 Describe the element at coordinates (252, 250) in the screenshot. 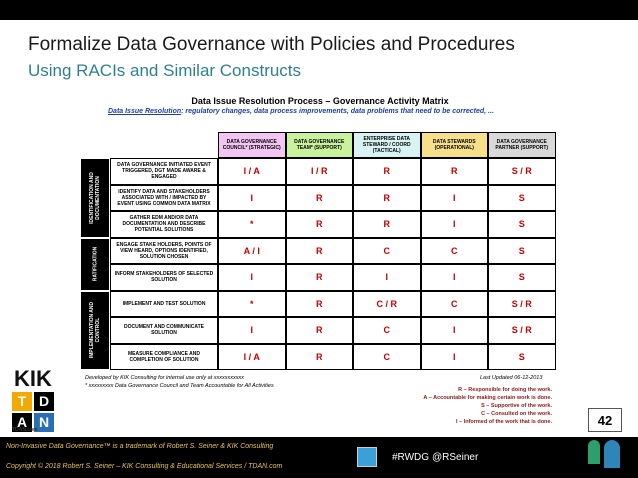

I see `raci-cell: A / I` at that location.